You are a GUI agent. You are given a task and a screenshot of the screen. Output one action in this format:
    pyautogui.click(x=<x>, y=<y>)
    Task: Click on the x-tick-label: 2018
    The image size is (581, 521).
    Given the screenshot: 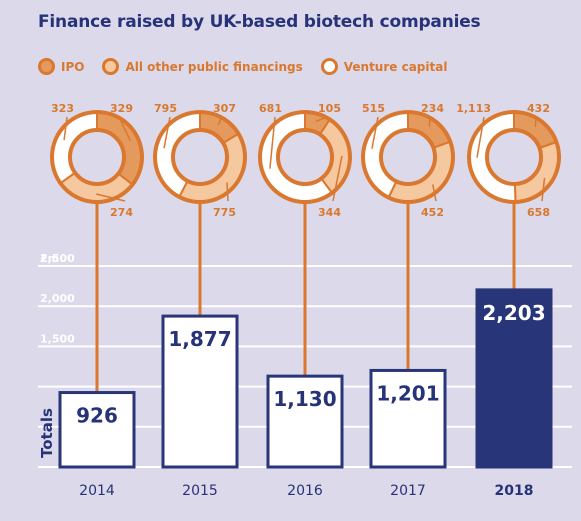 What is the action you would take?
    pyautogui.click(x=514, y=491)
    